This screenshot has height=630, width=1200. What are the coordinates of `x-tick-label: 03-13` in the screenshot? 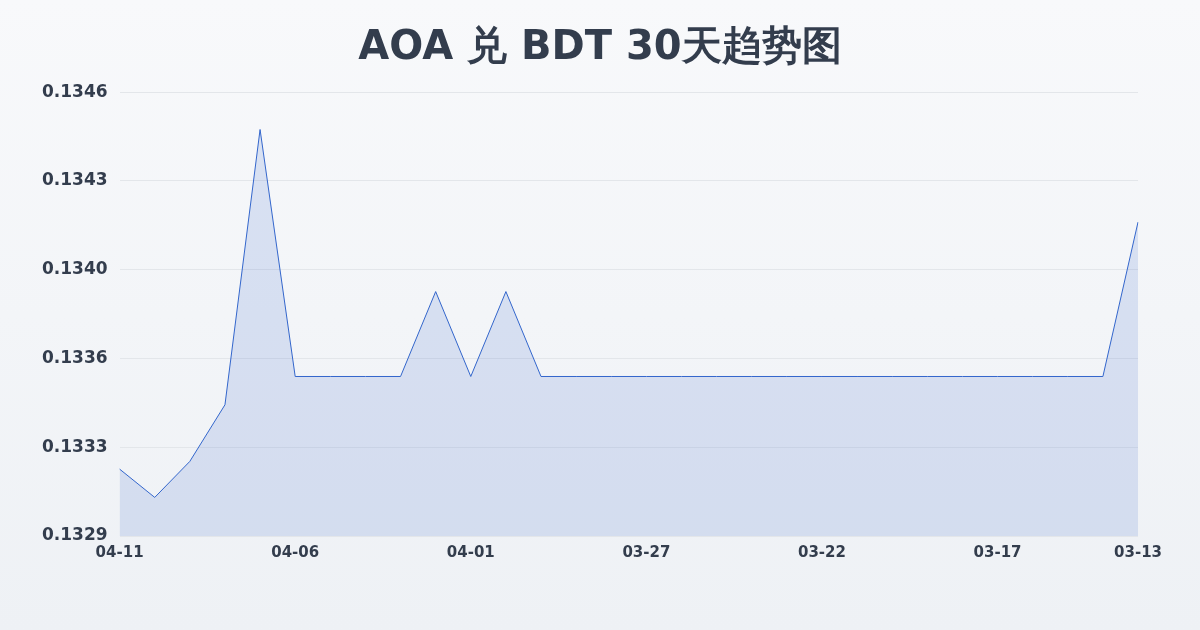 It's located at (1138, 551).